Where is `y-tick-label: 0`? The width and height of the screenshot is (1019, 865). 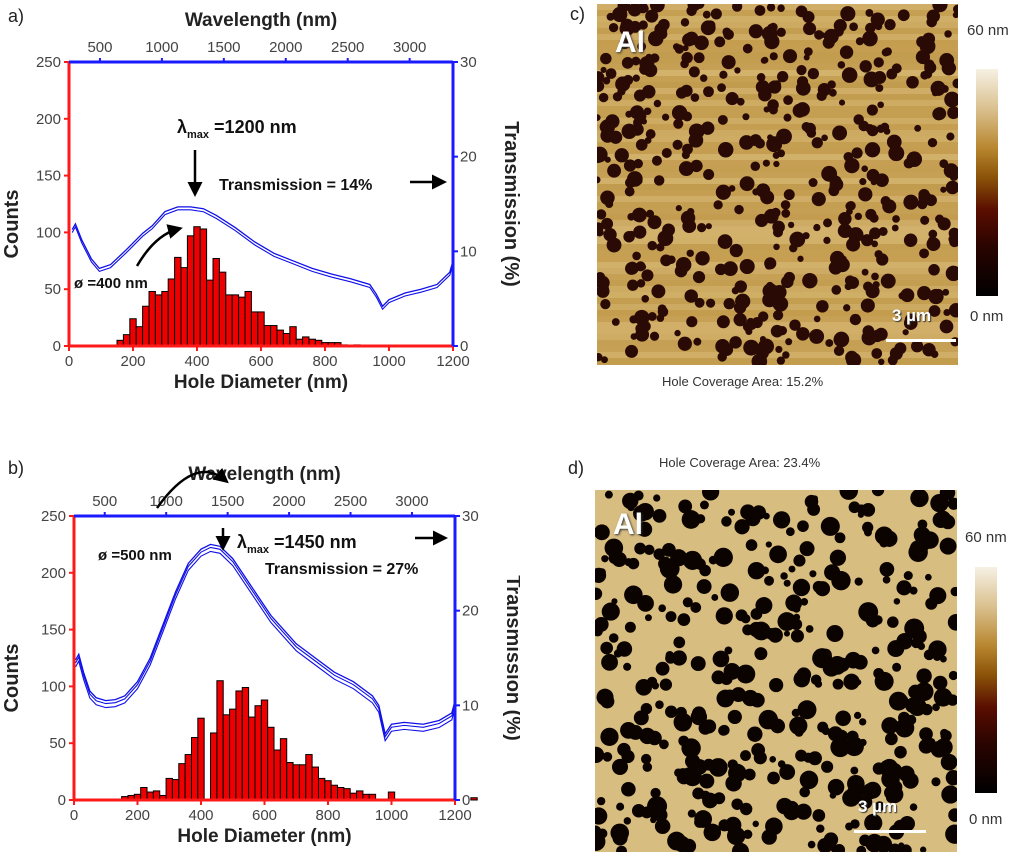
y-tick-label: 0 is located at coordinates (57, 346).